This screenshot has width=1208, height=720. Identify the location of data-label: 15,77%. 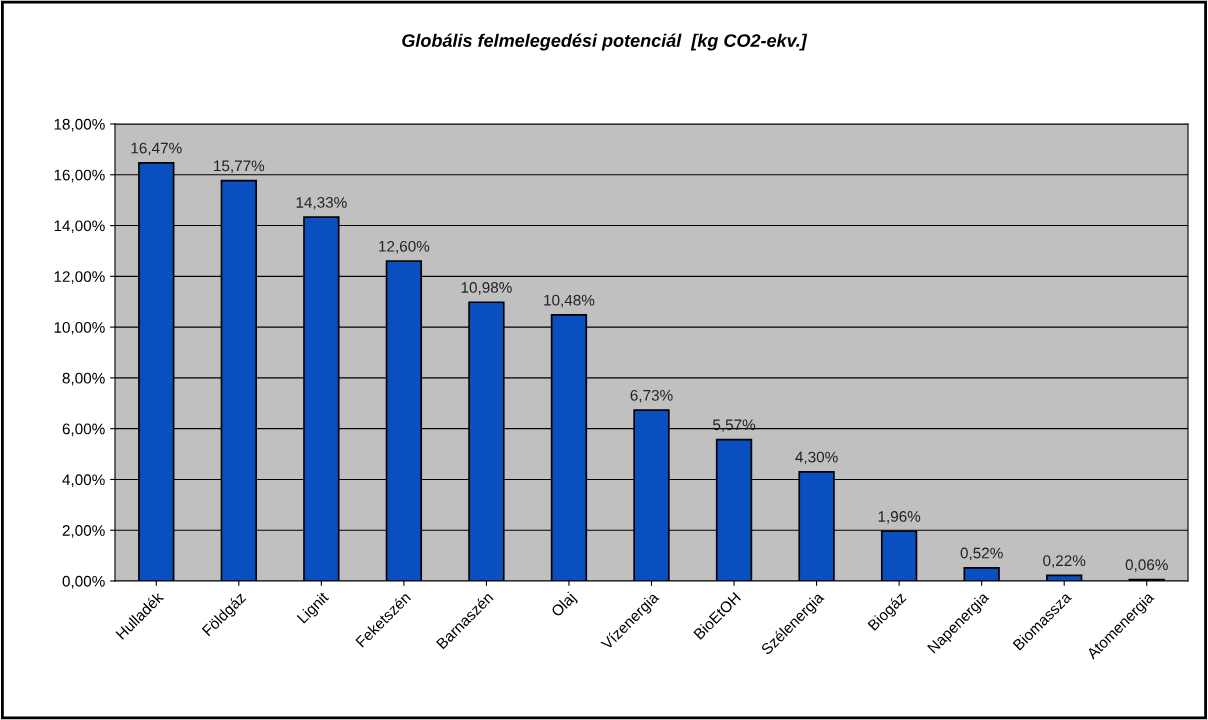
(239, 167).